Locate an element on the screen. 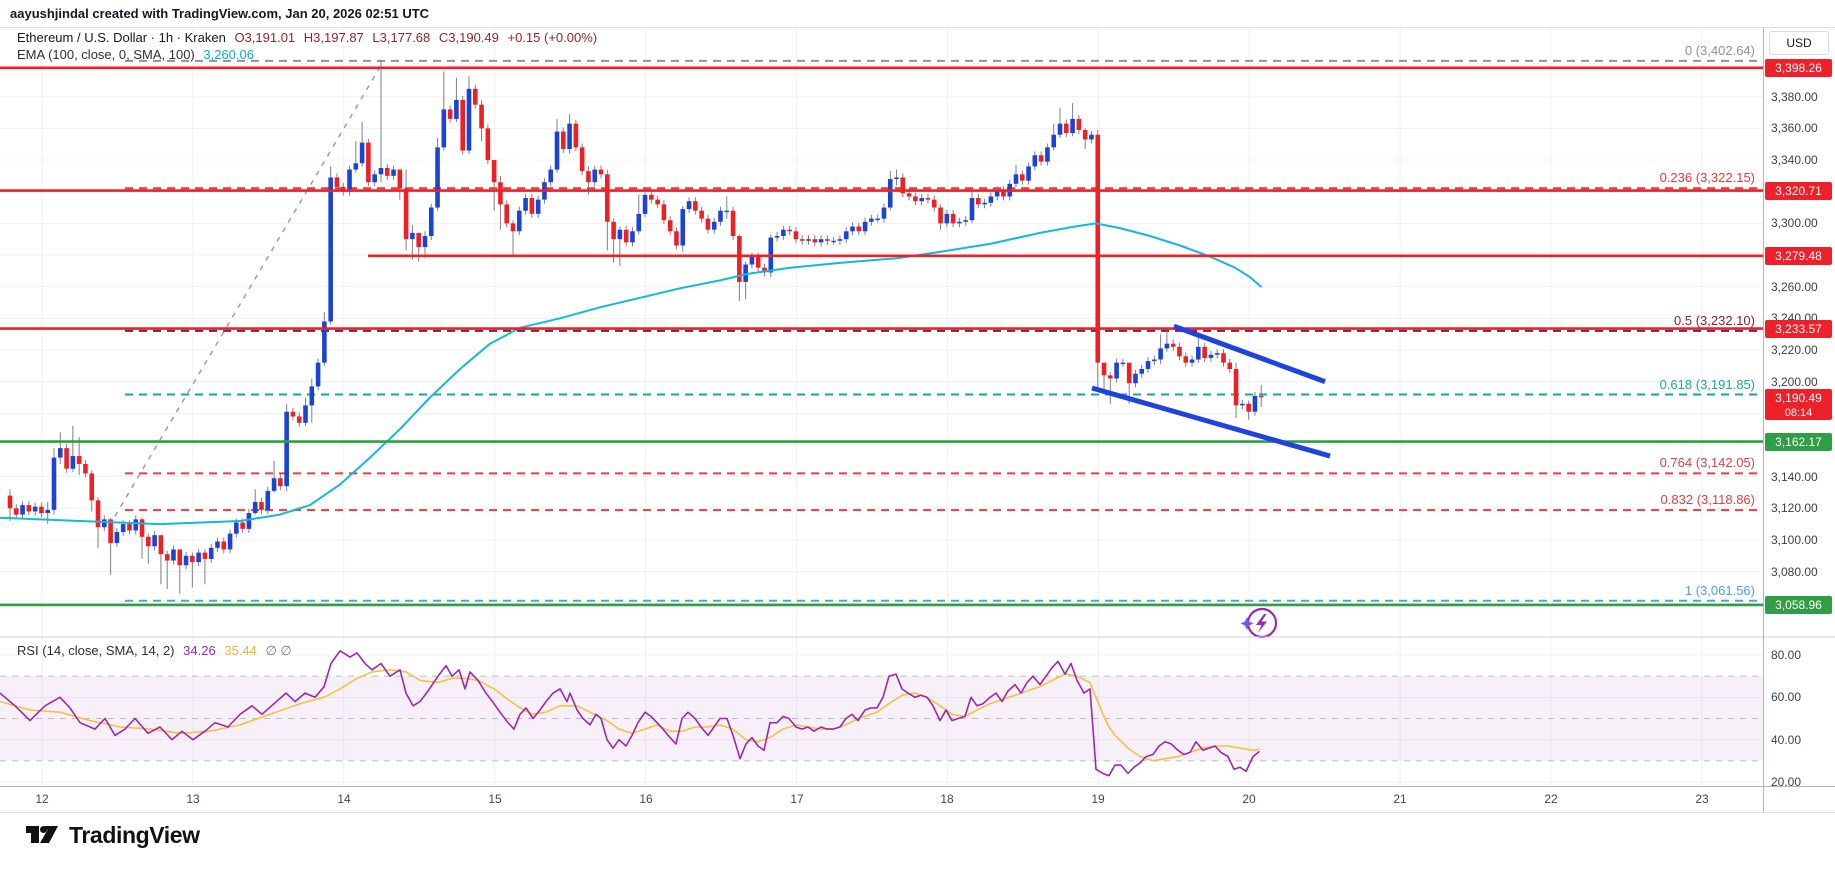 The height and width of the screenshot is (875, 1835). tradingview-logo: TradingView is located at coordinates (112, 835).